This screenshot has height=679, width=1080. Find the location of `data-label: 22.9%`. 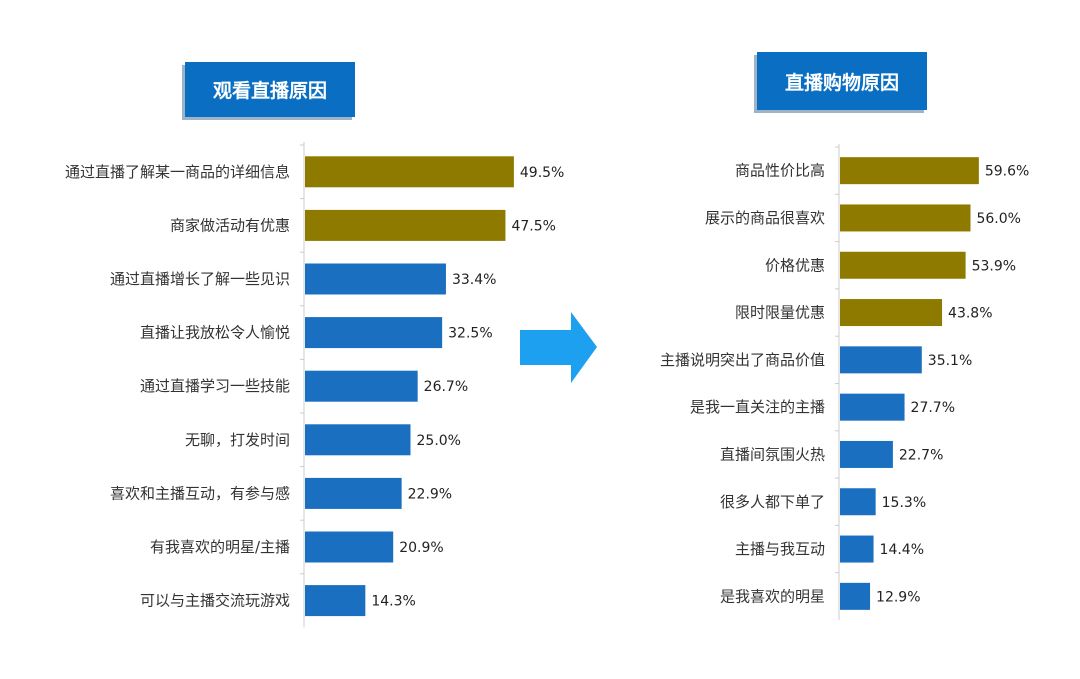

data-label: 22.9% is located at coordinates (430, 494).